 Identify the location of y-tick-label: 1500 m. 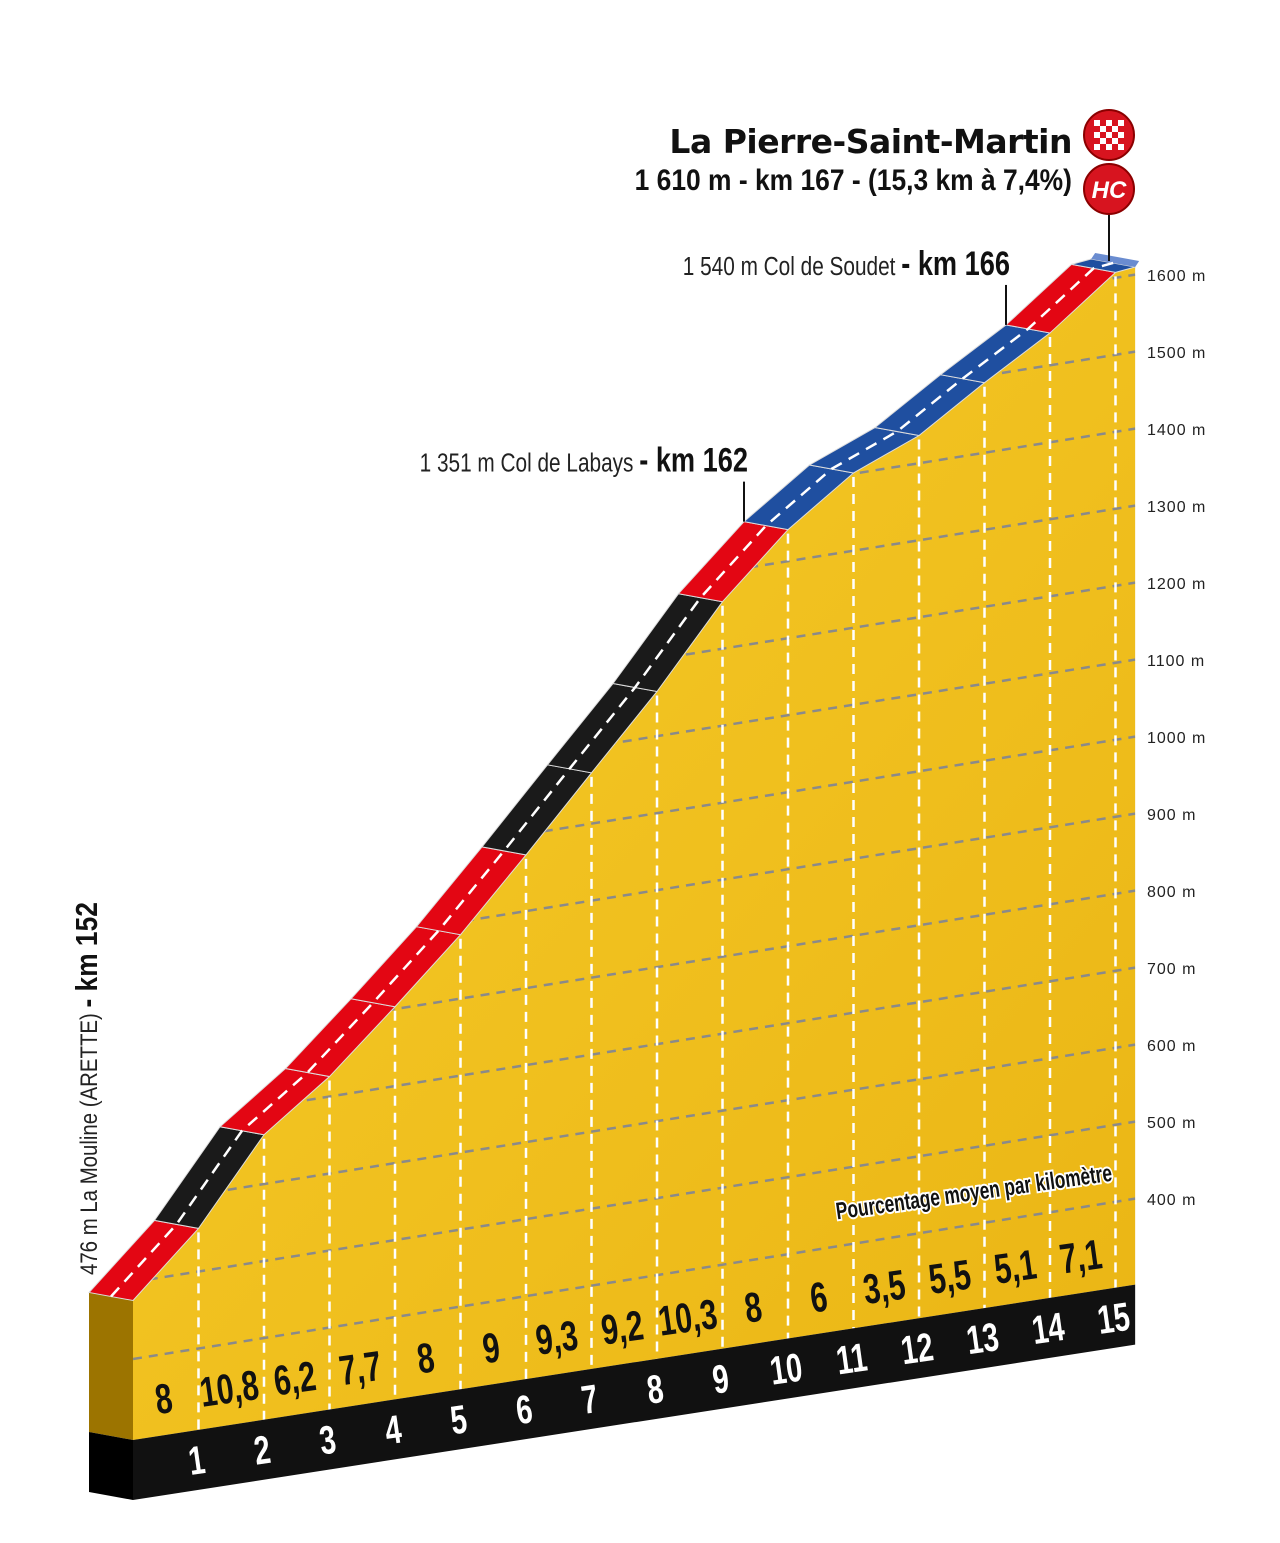
(1176, 353).